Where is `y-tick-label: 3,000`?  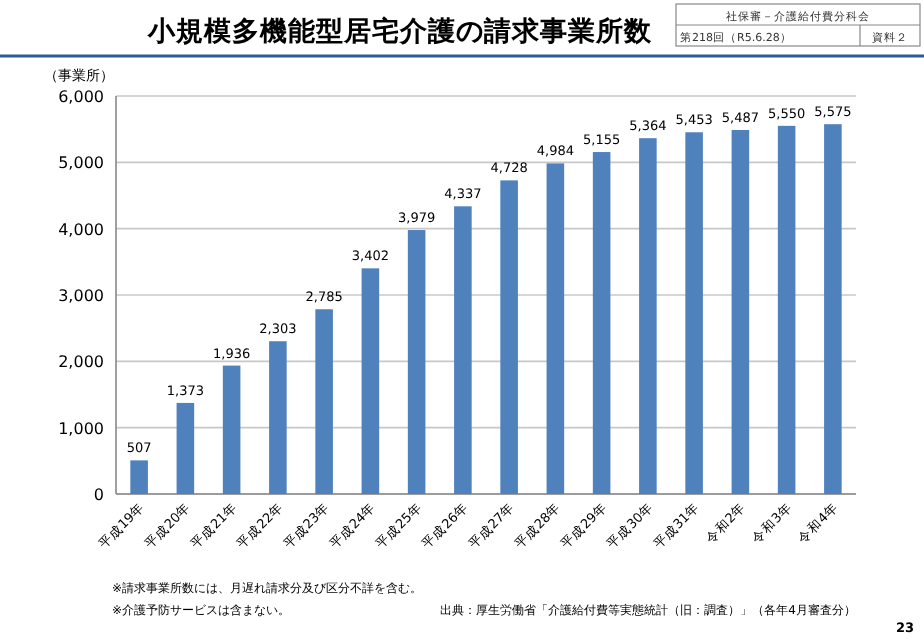
y-tick-label: 3,000 is located at coordinates (81, 296).